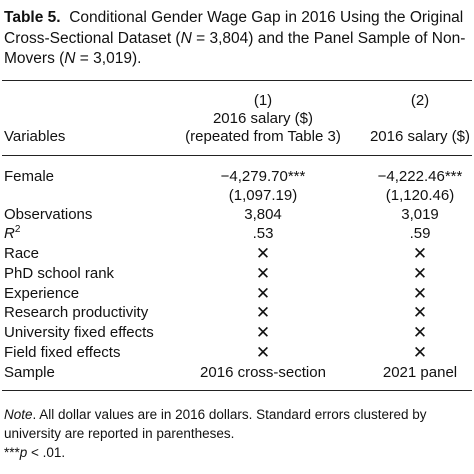  What do you see at coordinates (420, 293) in the screenshot?
I see `experience-col2-x: ✕` at bounding box center [420, 293].